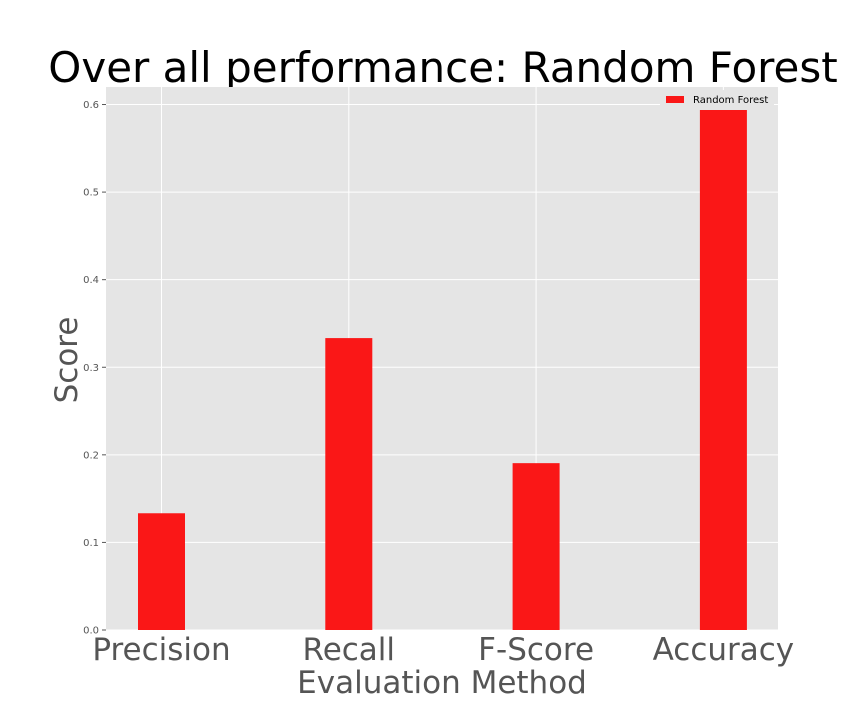  What do you see at coordinates (536, 546) in the screenshot?
I see `bar-f-score` at bounding box center [536, 546].